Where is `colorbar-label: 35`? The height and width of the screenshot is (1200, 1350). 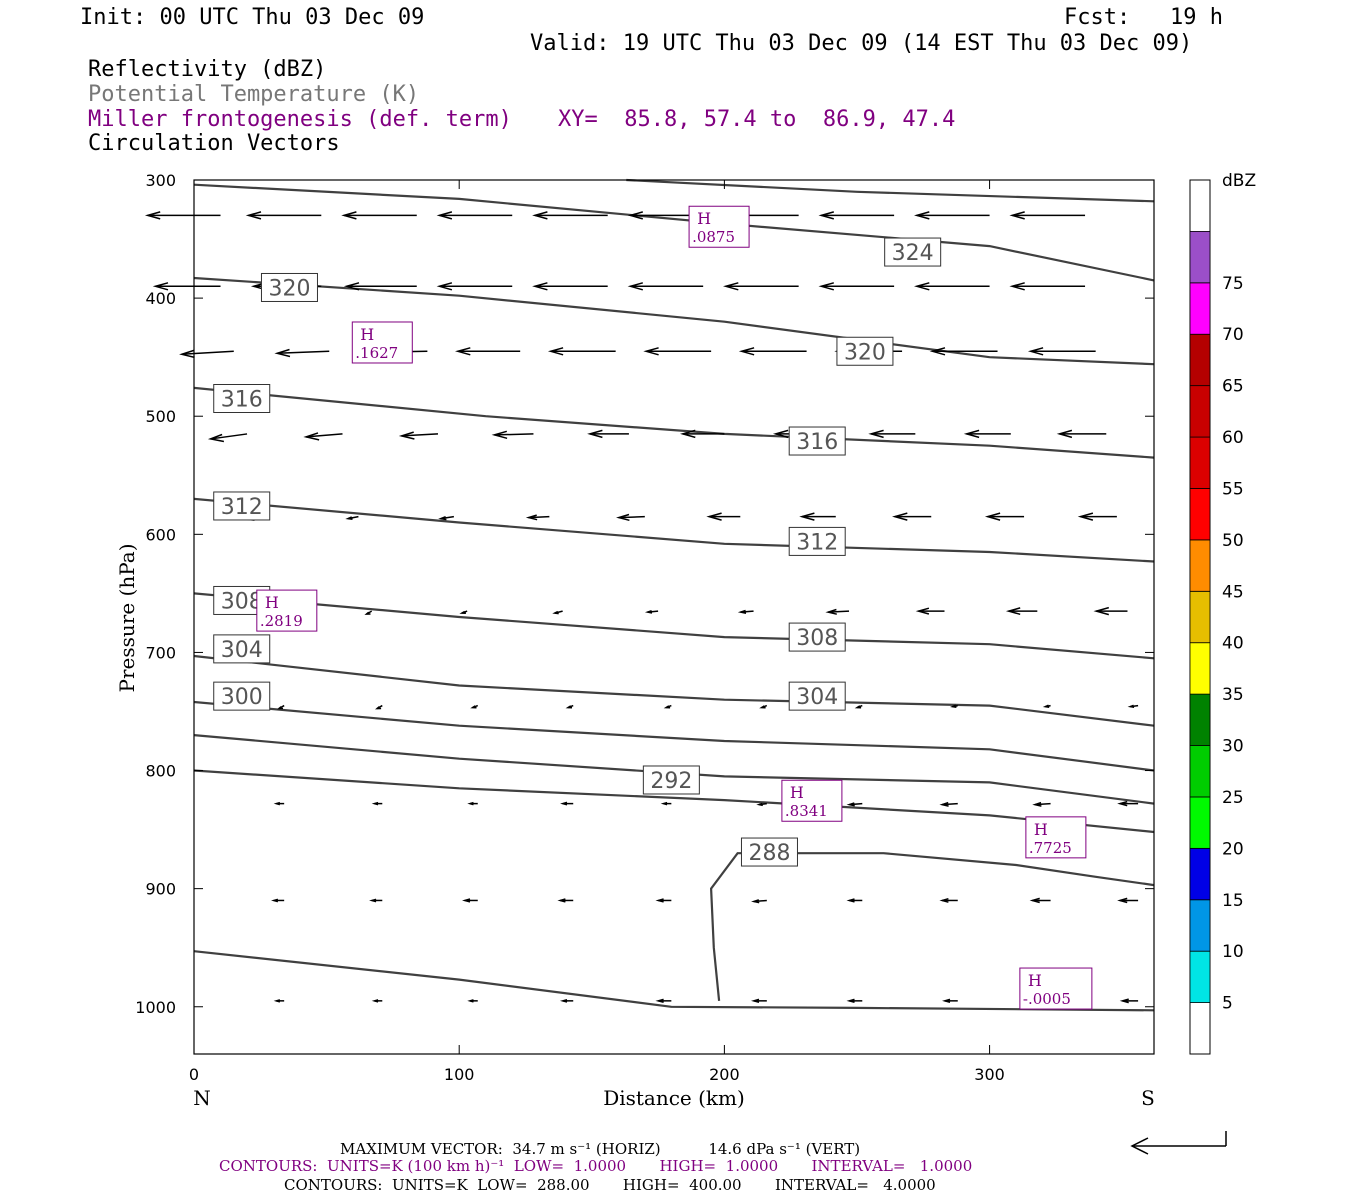
colorbar-label: 35 is located at coordinates (1233, 695).